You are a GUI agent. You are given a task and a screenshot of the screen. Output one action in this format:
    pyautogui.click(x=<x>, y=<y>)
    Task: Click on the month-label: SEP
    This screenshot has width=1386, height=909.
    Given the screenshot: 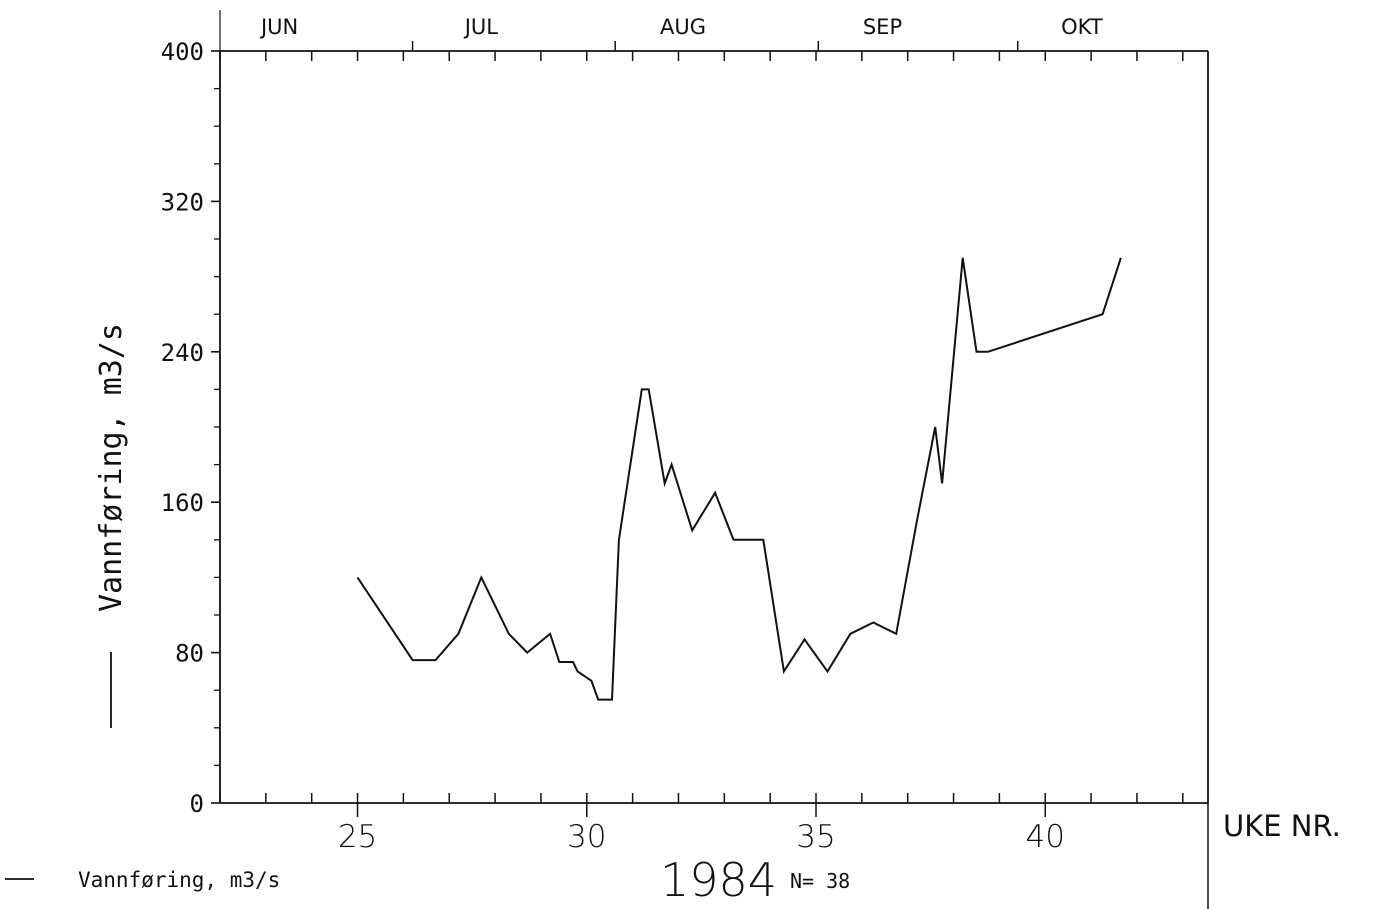 What is the action you would take?
    pyautogui.click(x=882, y=27)
    